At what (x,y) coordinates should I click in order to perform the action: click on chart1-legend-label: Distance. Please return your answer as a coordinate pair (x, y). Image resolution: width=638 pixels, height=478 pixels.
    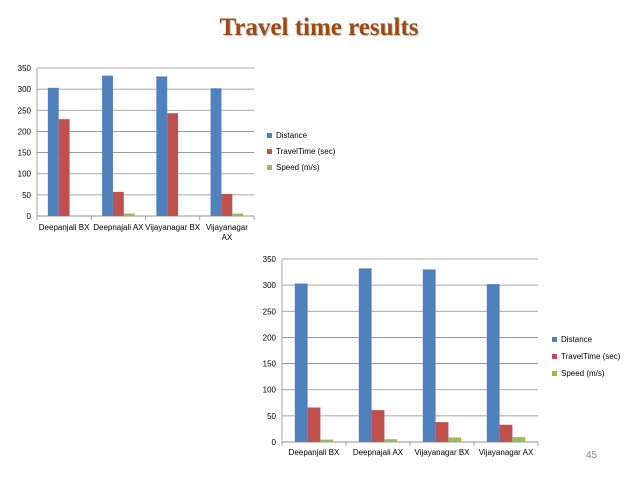
    Looking at the image, I should click on (292, 135).